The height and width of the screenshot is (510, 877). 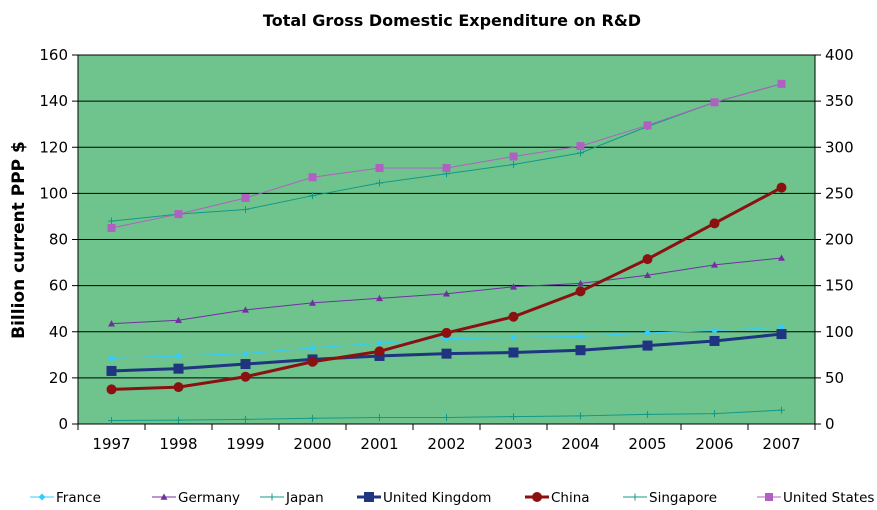 What do you see at coordinates (839, 240) in the screenshot?
I see `y2-tick-label: 200` at bounding box center [839, 240].